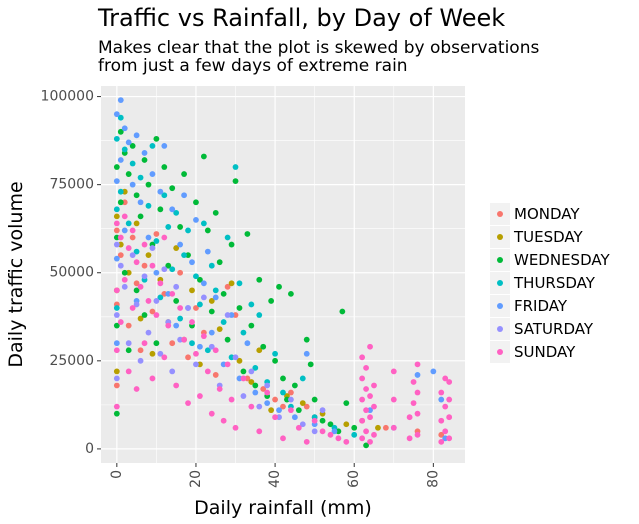  What do you see at coordinates (541, 306) in the screenshot?
I see `legend-label: FRIDAY` at bounding box center [541, 306].